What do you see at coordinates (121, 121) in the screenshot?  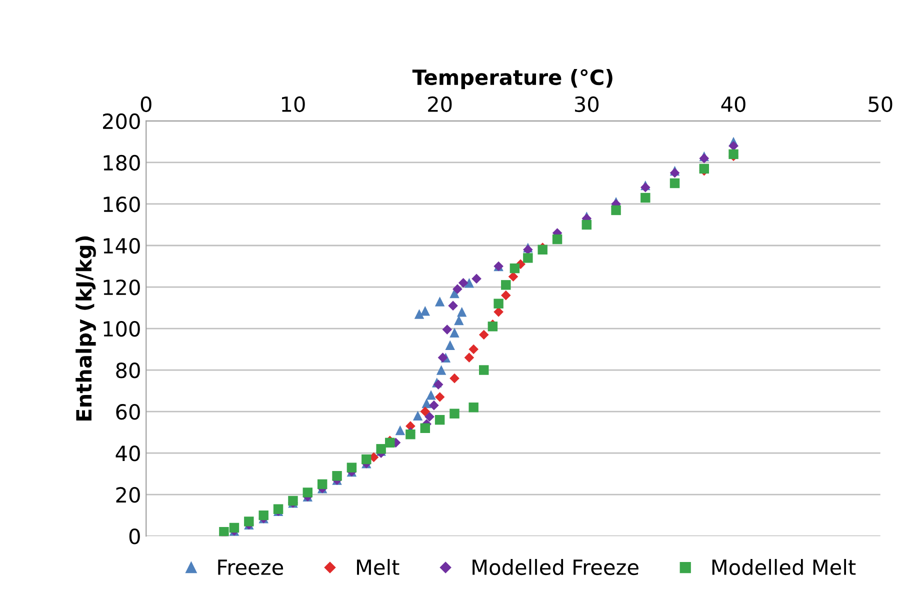 I see `y-tick-label: 200` at bounding box center [121, 121].